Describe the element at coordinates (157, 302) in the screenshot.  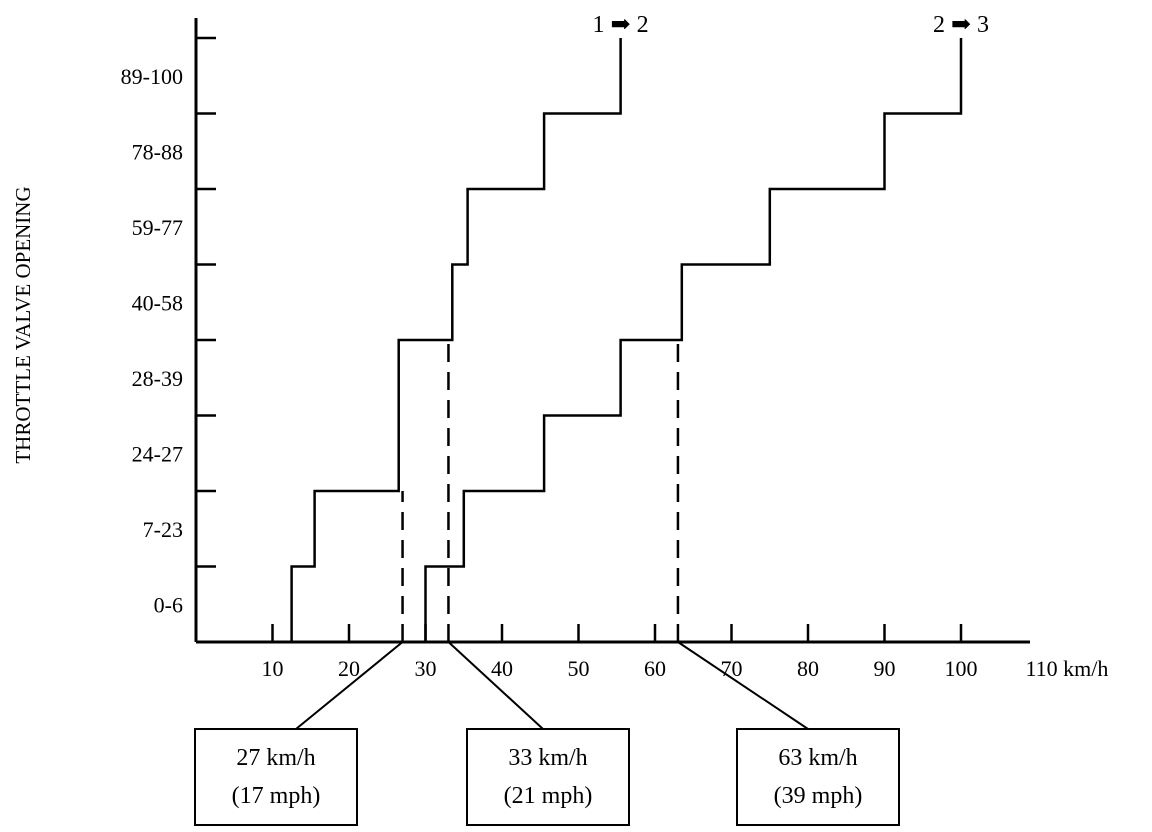
I see `y-category-label: 40-58` at that location.